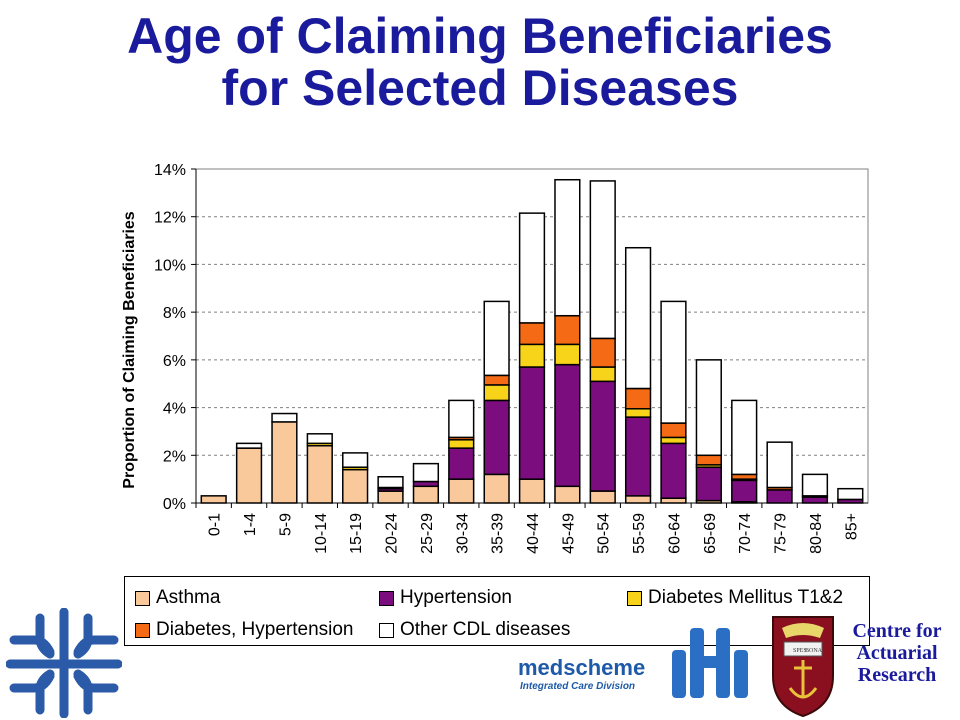  Describe the element at coordinates (392, 533) in the screenshot. I see `x-tick-label: 20-24` at that location.